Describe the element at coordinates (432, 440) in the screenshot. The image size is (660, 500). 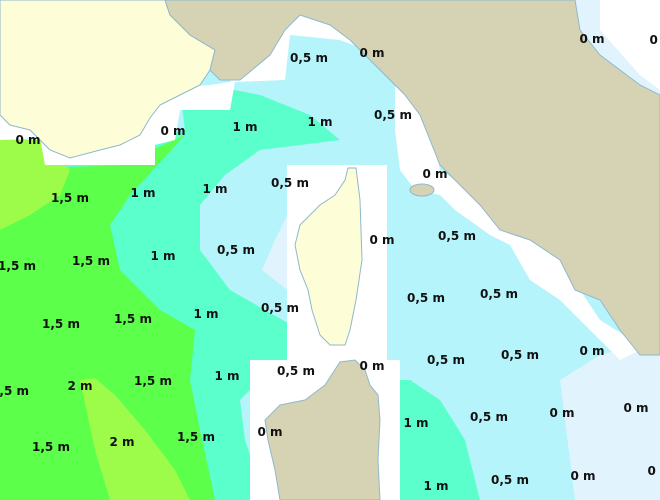
I see `sea-1m-southeast` at that location.